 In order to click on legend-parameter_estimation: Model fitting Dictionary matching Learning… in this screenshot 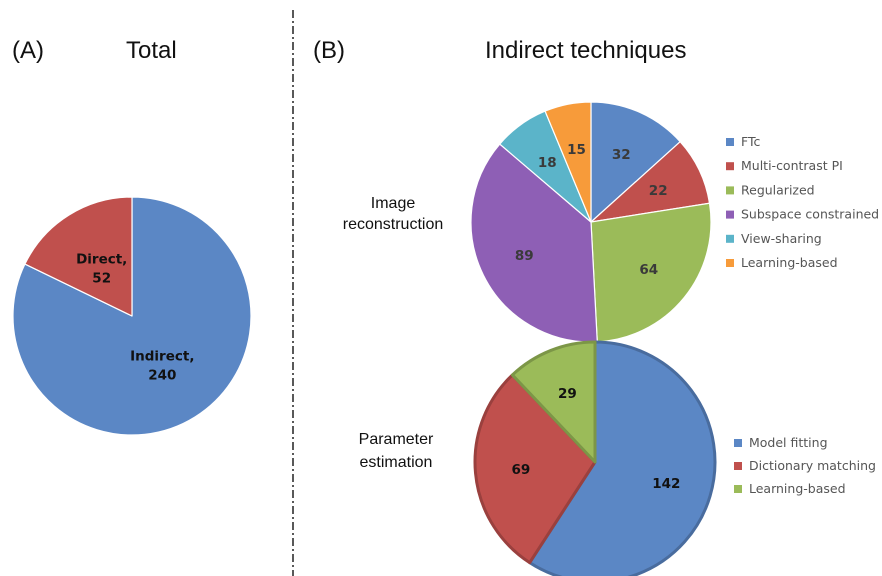, I will do `click(805, 465)`.